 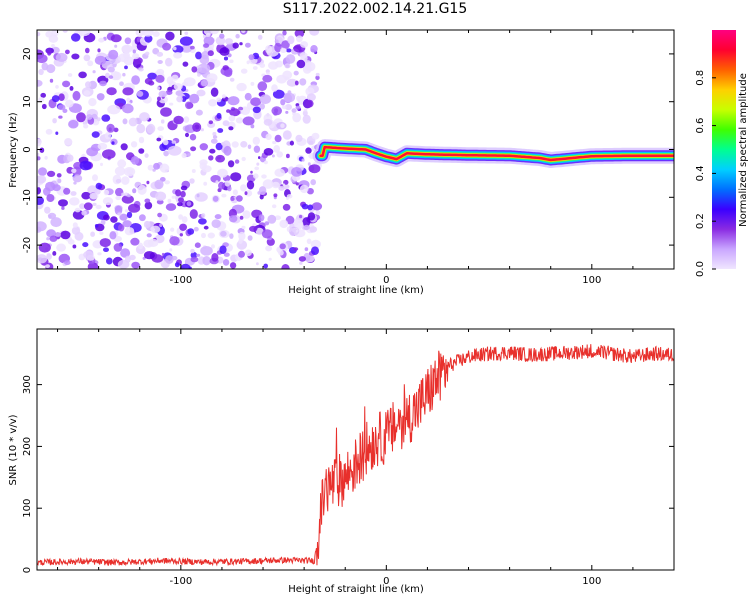 I want to click on spectrogram-xlabel: Height of straight line (km), so click(x=356, y=290).